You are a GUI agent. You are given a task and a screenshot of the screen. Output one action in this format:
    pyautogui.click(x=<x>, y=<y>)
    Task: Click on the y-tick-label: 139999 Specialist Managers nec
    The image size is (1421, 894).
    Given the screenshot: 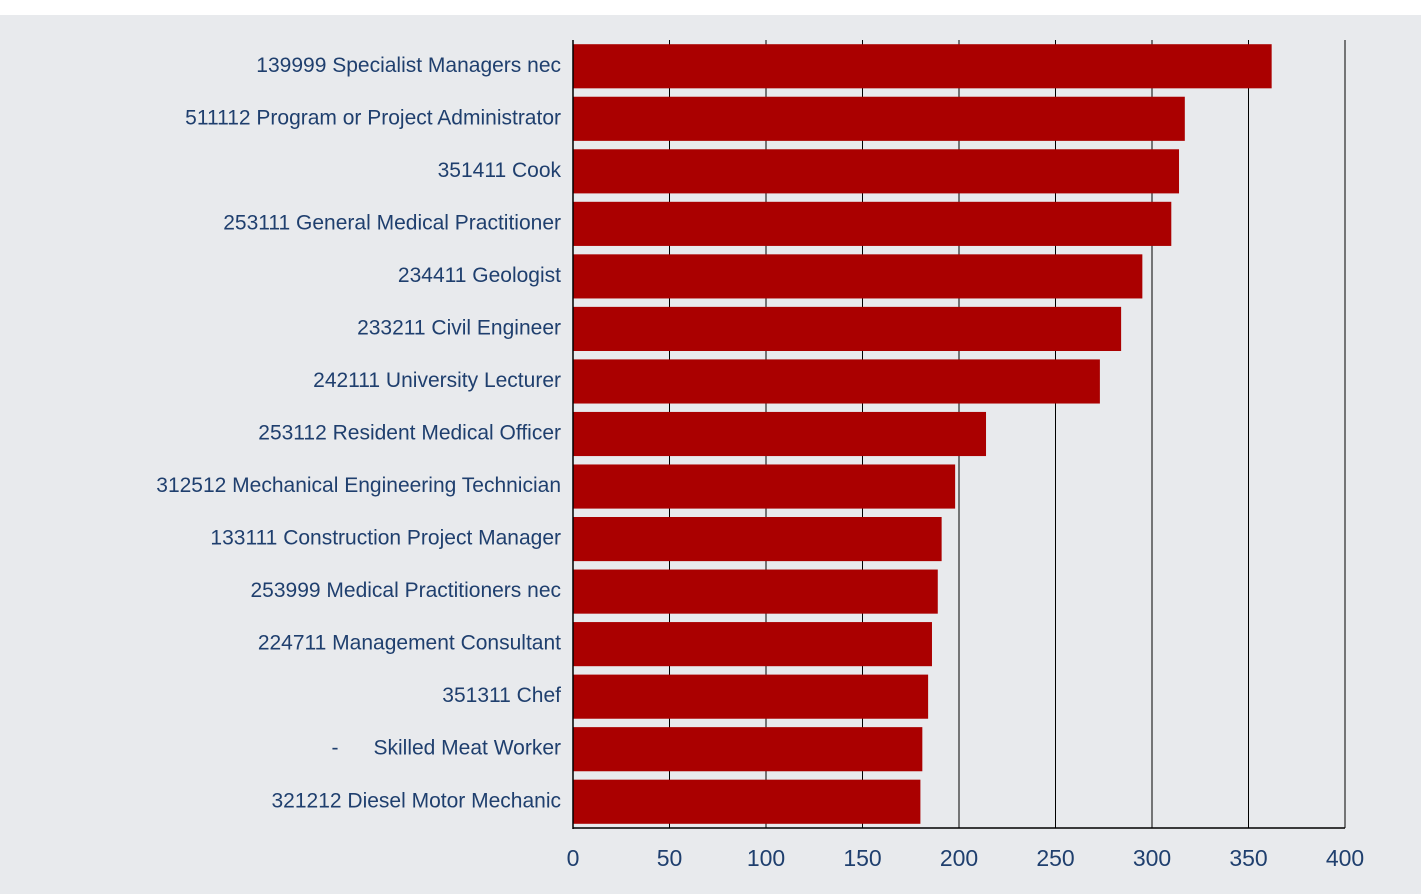 What is the action you would take?
    pyautogui.click(x=408, y=65)
    